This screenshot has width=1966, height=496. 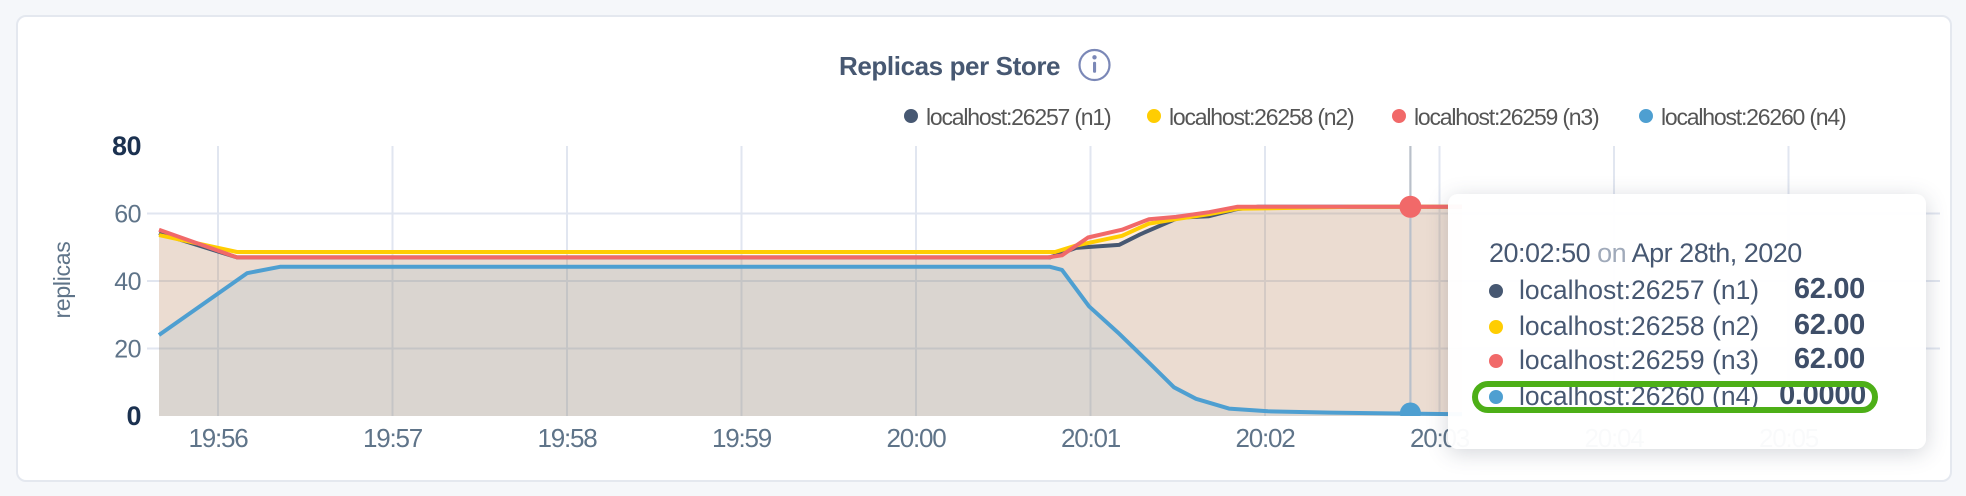 What do you see at coordinates (127, 350) in the screenshot?
I see `svg-text: 20` at bounding box center [127, 350].